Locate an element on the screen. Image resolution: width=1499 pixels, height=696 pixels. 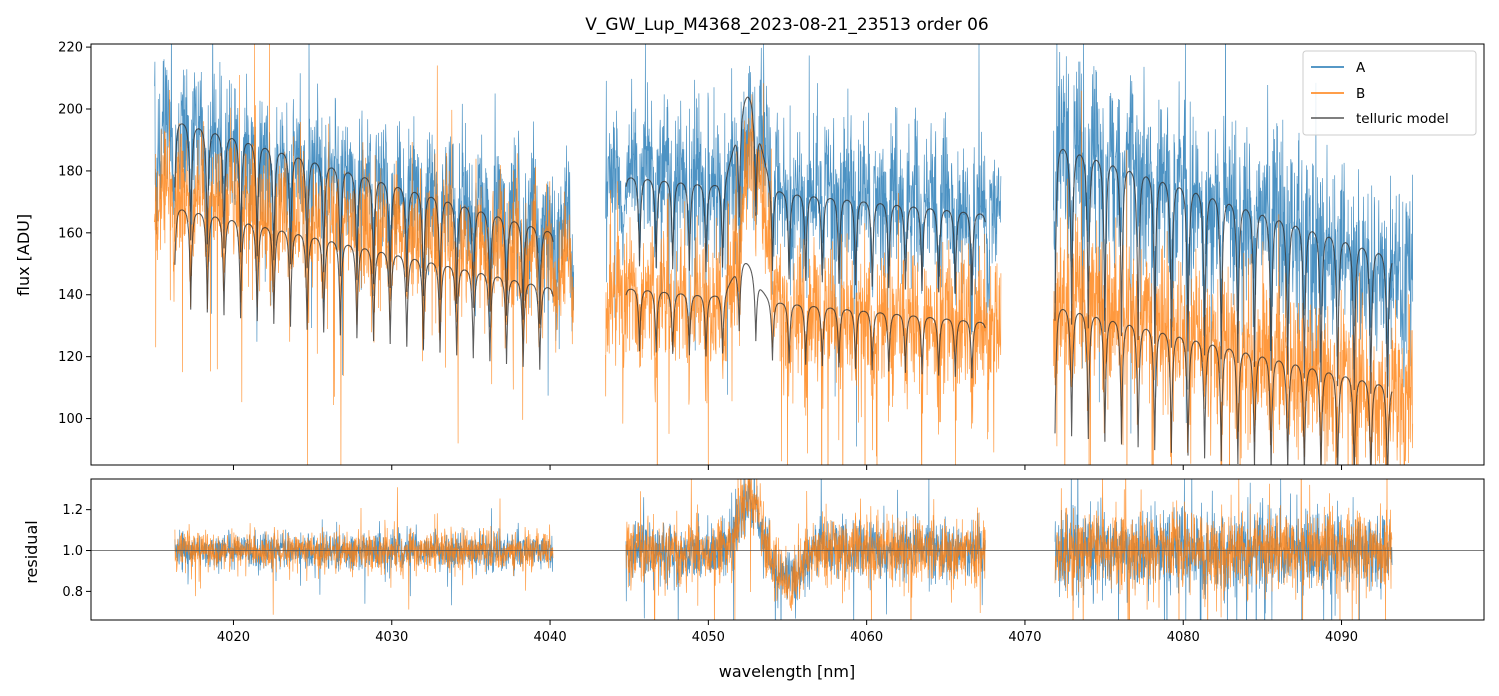
series-a-segment is located at coordinates (364, 220).